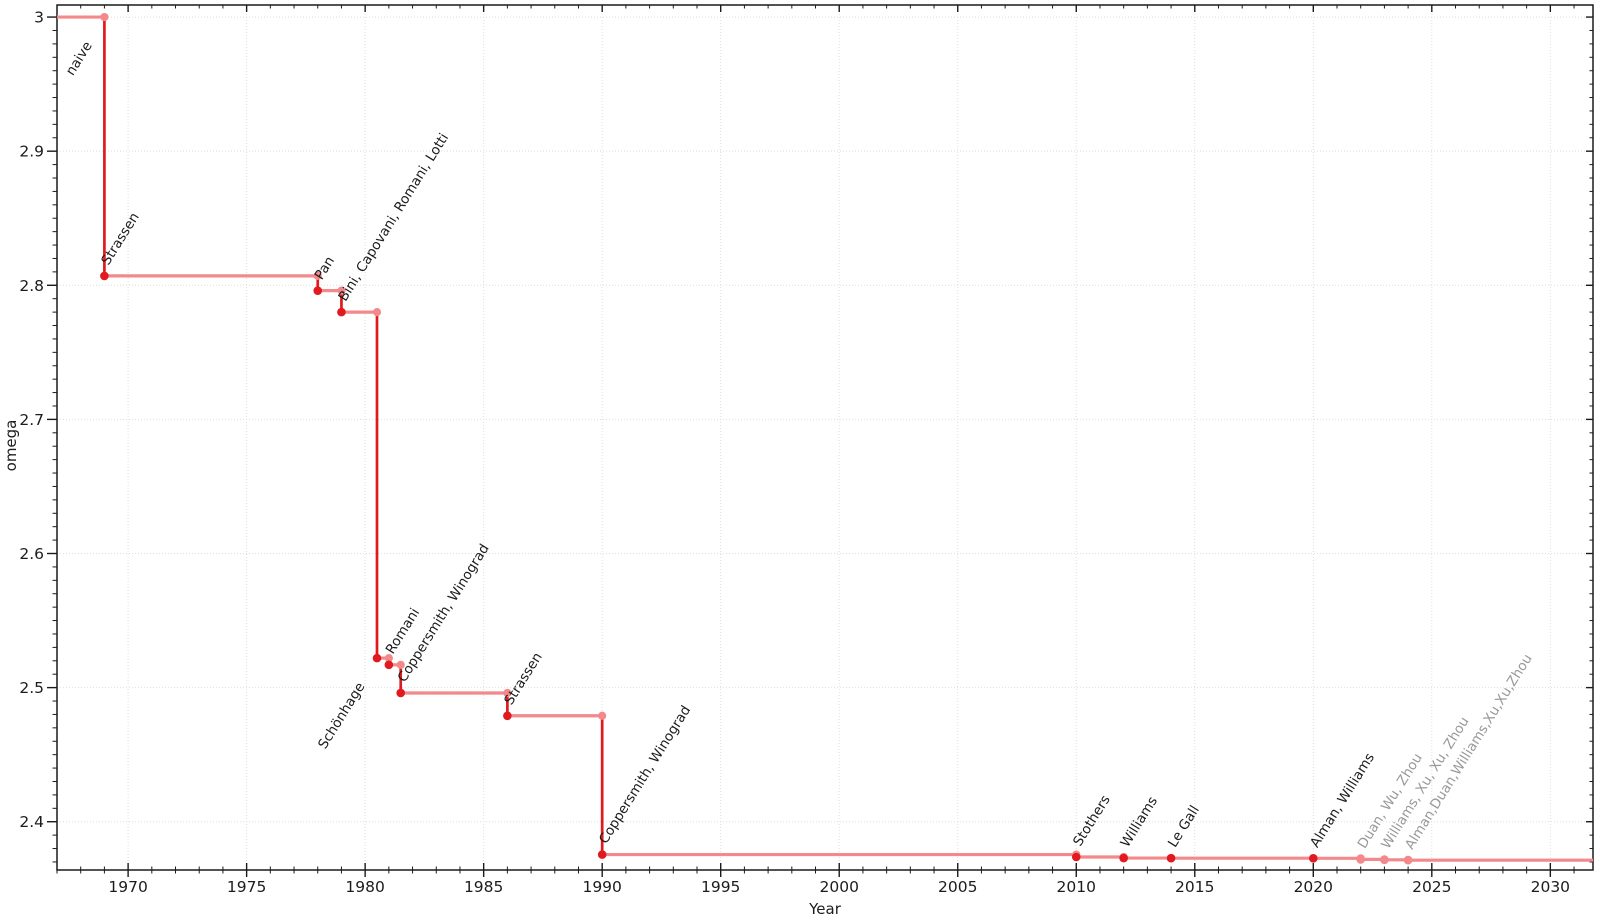  I want to click on x-axis-tick-label: 2030, so click(1550, 887).